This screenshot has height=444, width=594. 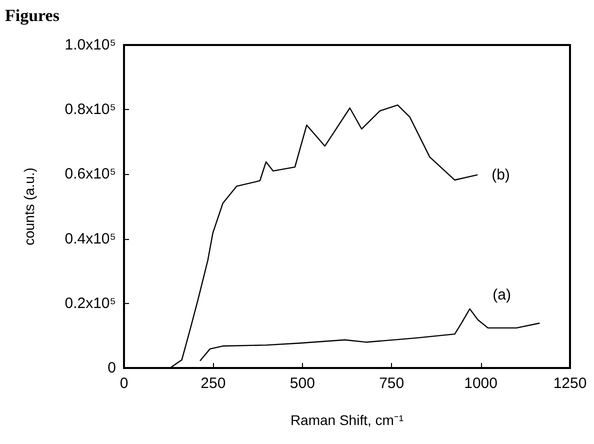 I want to click on x-tick-label: 0, so click(x=124, y=383).